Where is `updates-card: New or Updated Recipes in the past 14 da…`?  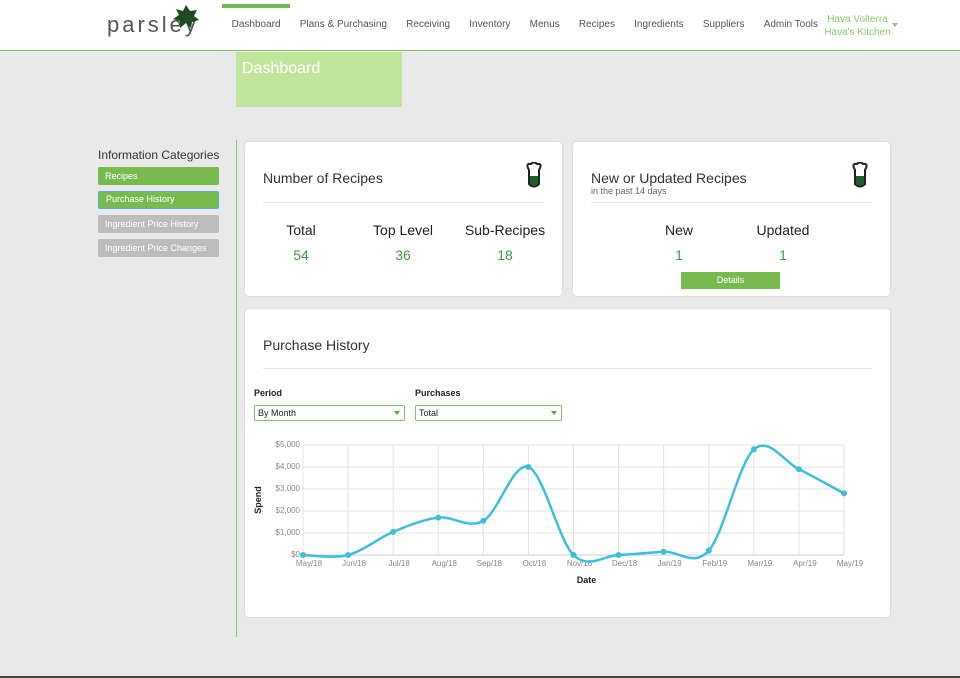 updates-card: New or Updated Recipes in the past 14 da… is located at coordinates (731, 219).